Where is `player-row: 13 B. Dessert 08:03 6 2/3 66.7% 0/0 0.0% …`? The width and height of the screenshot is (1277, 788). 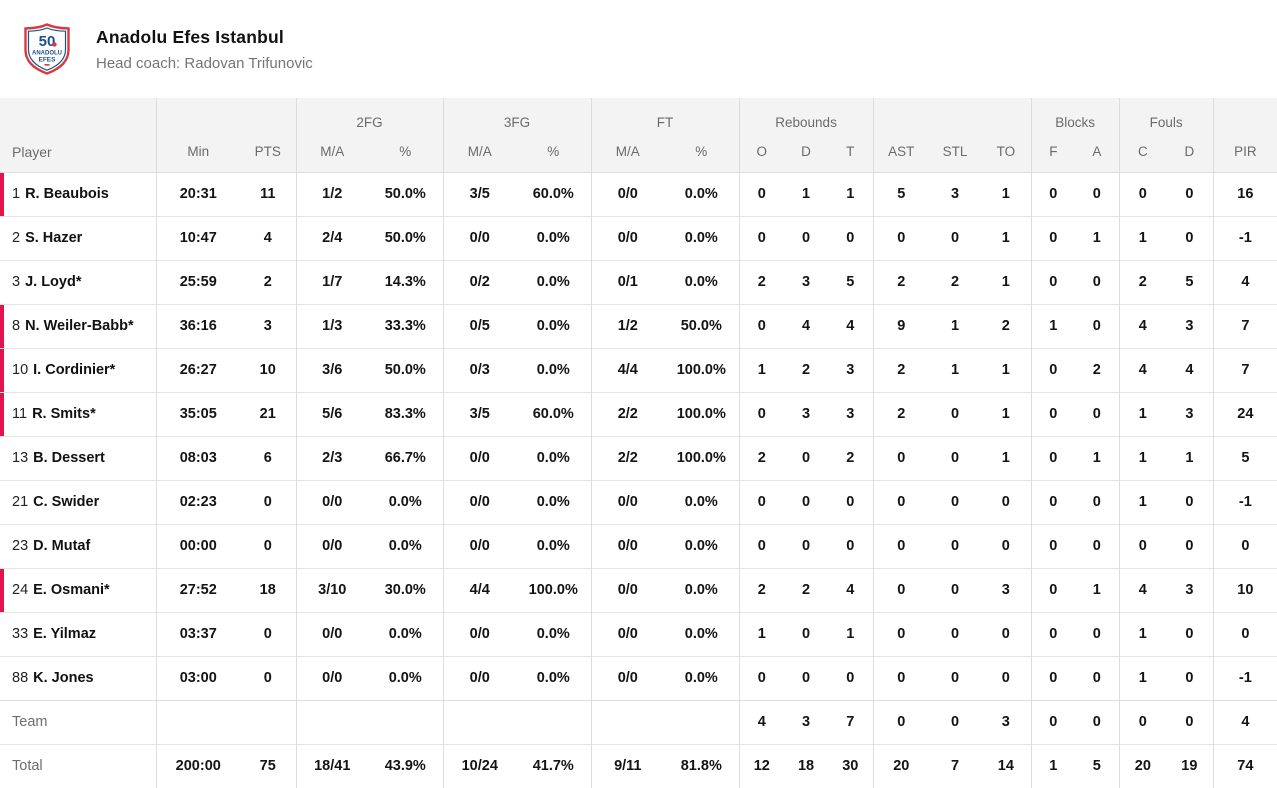
player-row: 13 B. Dessert 08:03 6 2/3 66.7% 0/0 0.0% … is located at coordinates (638, 457).